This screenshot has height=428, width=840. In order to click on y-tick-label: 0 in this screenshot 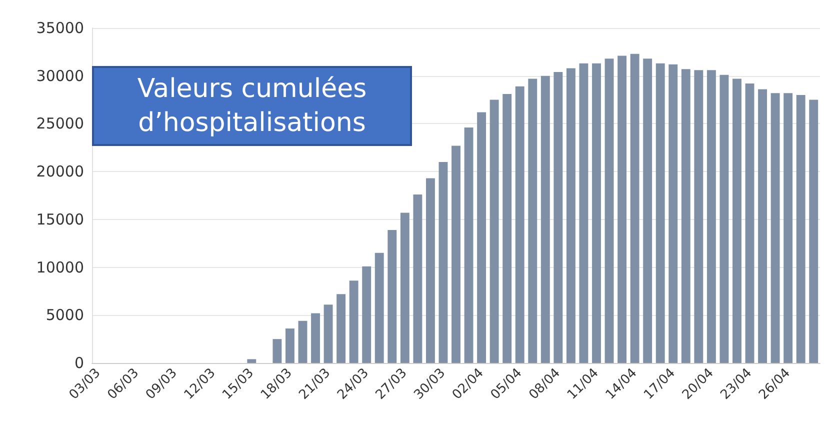, I will do `click(79, 363)`.